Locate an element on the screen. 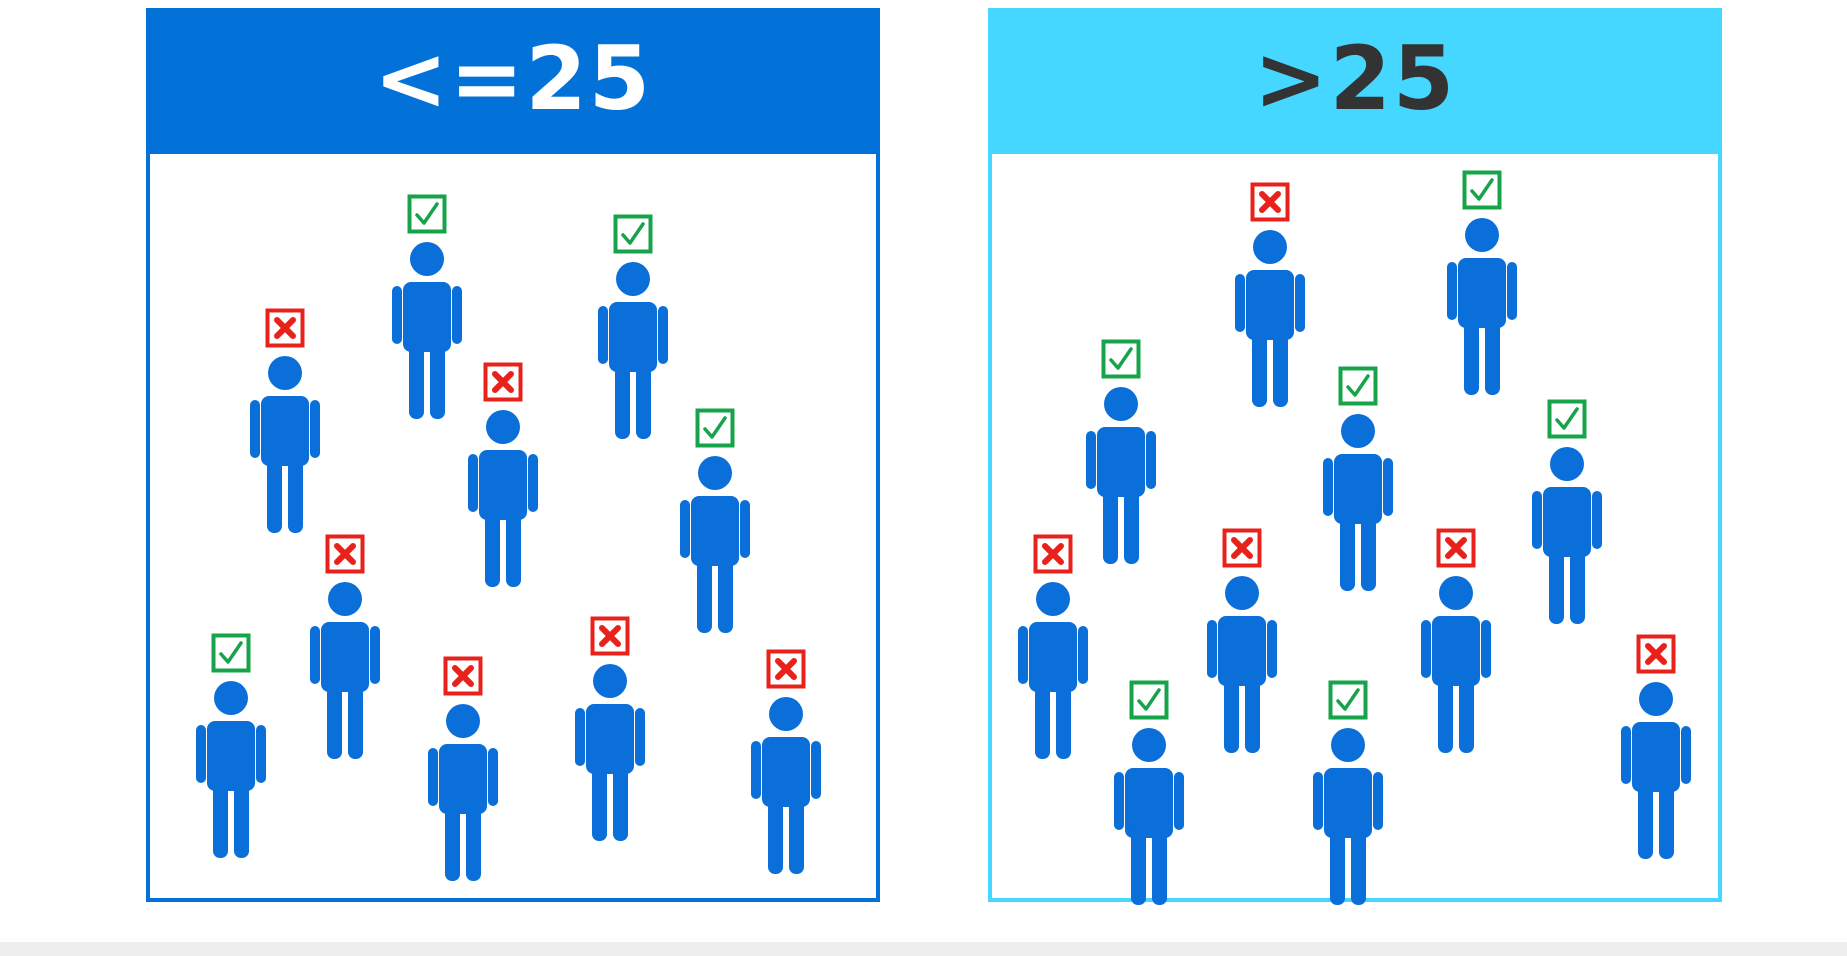  bottom-bar is located at coordinates (923, 949).